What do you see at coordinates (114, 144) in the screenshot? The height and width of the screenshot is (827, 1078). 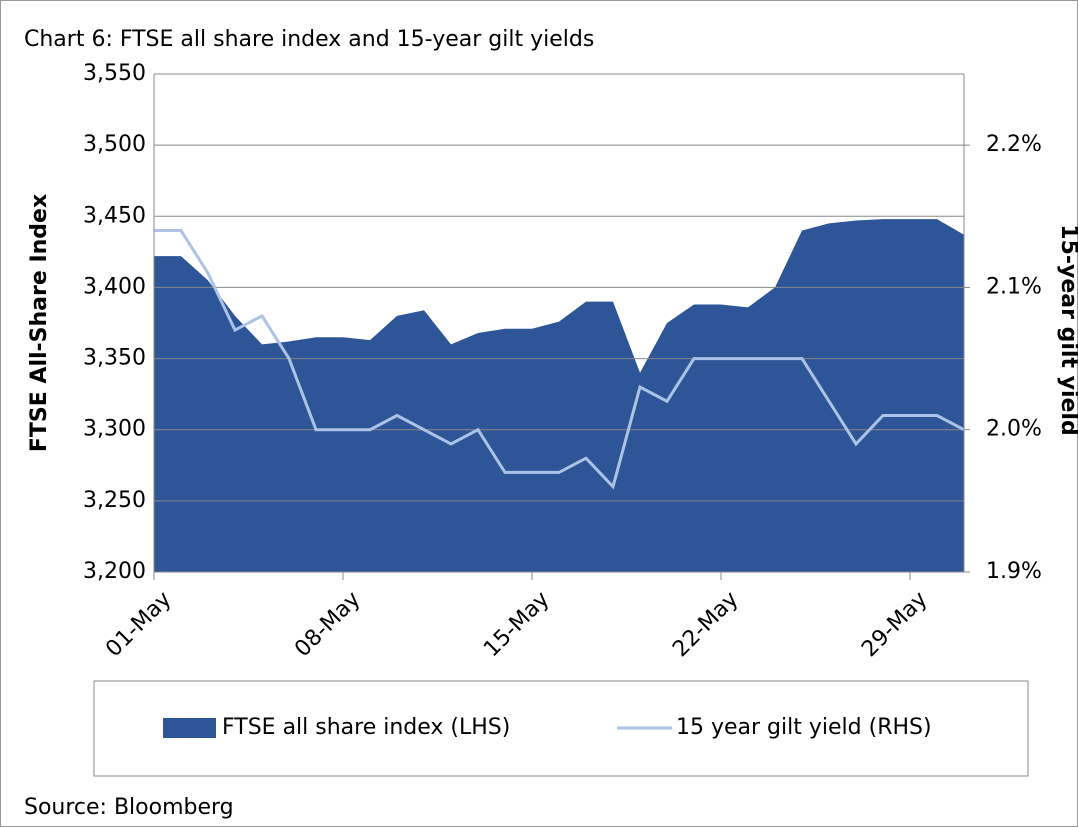 I see `y-tick-label: 3,500` at bounding box center [114, 144].